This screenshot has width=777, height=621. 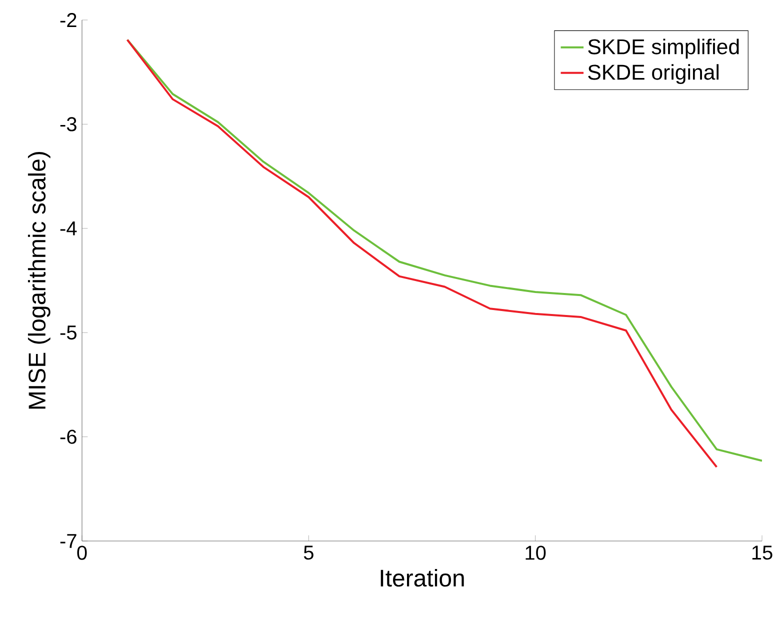 I want to click on y-axis-title: MISE (logarithmic scale), so click(x=39, y=280).